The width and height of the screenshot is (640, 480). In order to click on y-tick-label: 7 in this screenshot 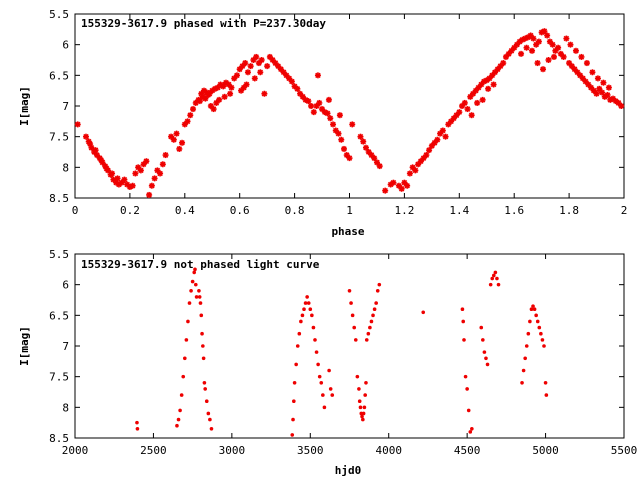, I will do `click(65, 346)`.